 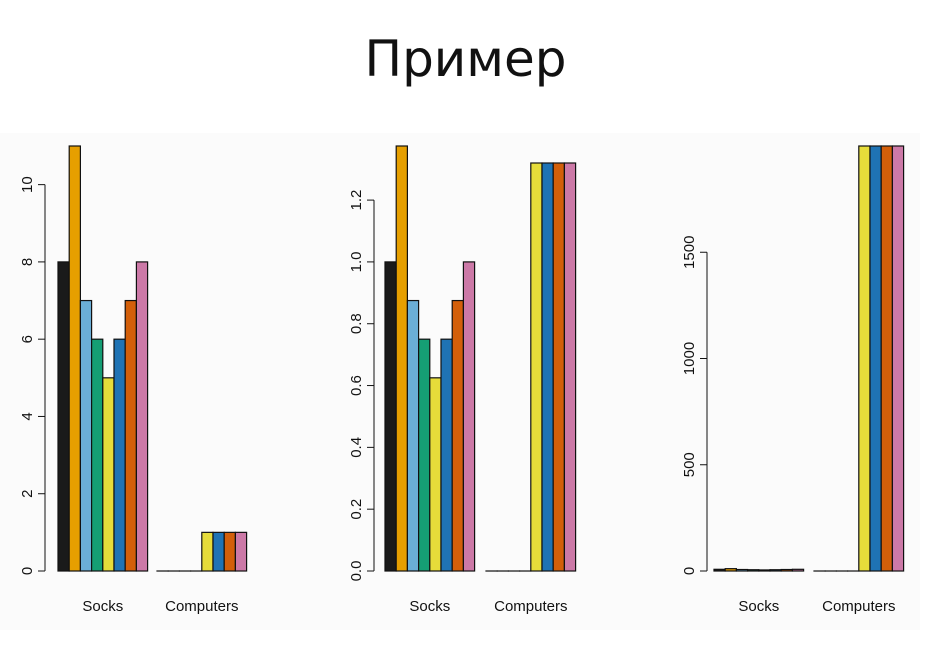 What do you see at coordinates (465, 59) in the screenshot?
I see `slide-title: Пример` at bounding box center [465, 59].